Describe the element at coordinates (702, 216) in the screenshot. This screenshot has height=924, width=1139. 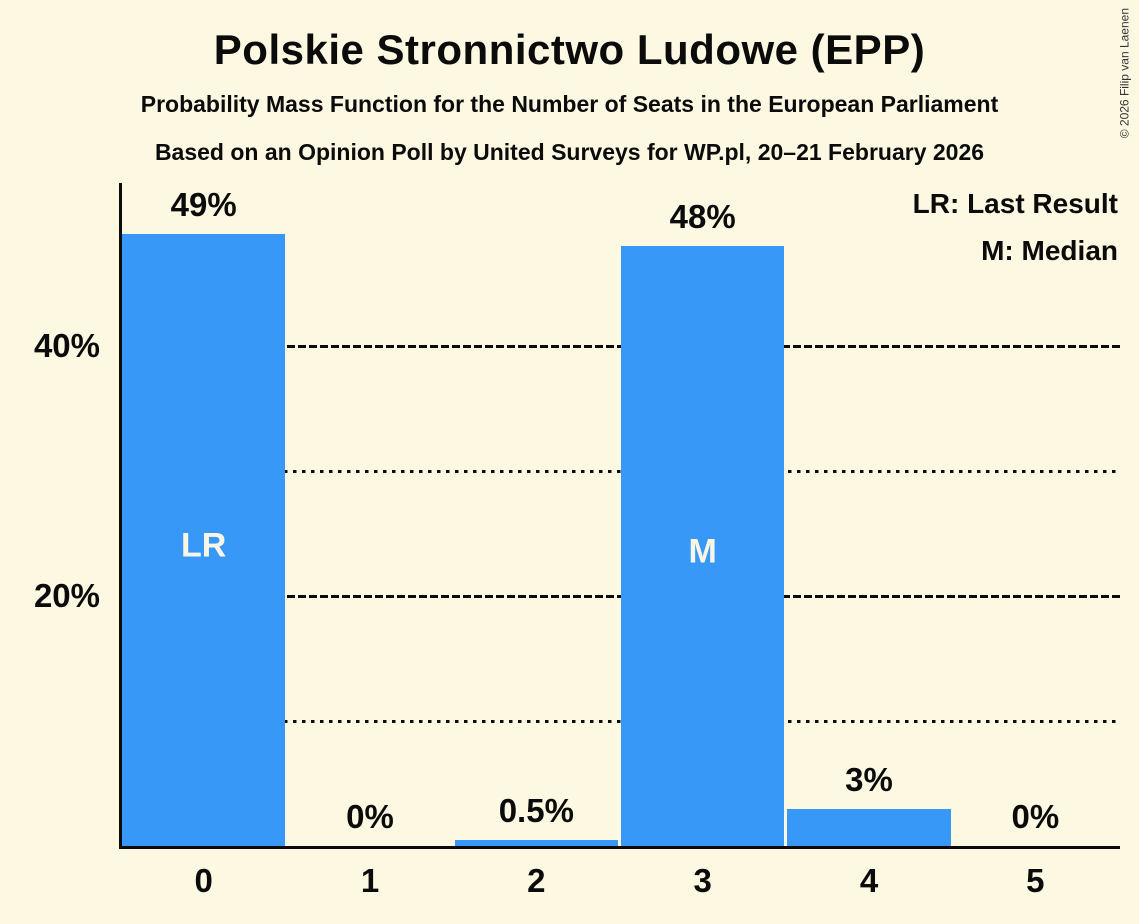
I see `value-label-seats-3: 48%` at that location.